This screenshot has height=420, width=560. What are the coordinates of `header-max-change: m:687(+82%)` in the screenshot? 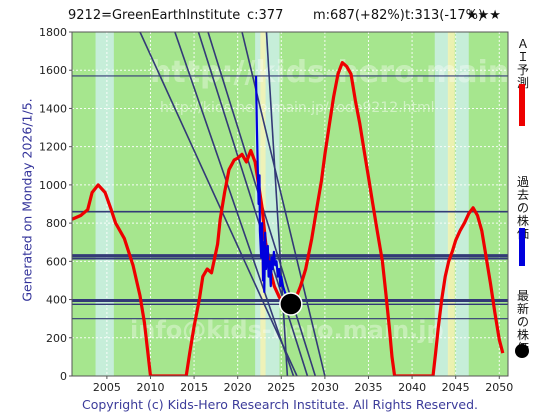 It's located at (359, 15).